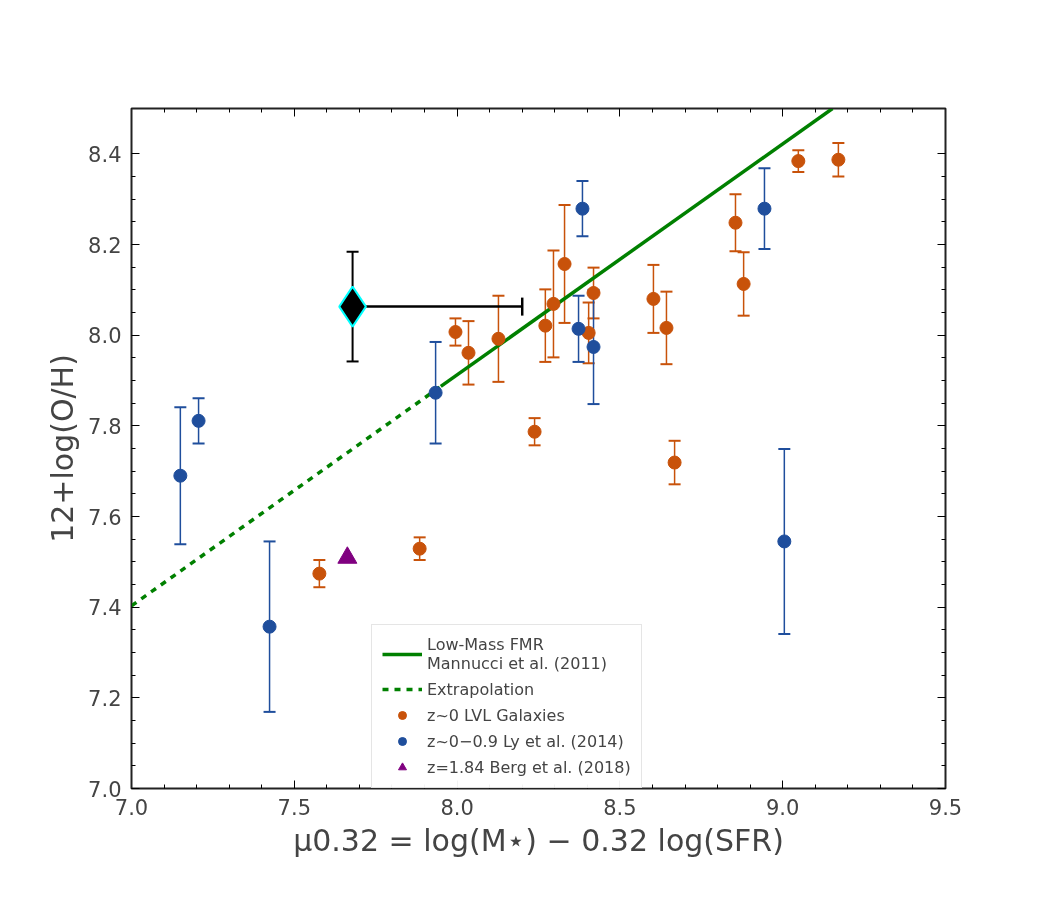  Describe the element at coordinates (105, 426) in the screenshot. I see `y-tick-label: 7.8` at that location.